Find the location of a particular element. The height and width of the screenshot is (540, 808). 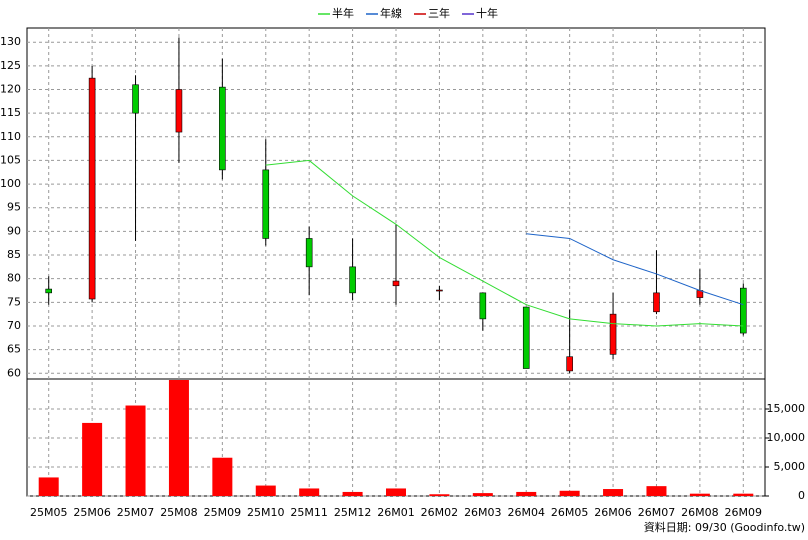

x-tick-label: 26M01 is located at coordinates (396, 512).